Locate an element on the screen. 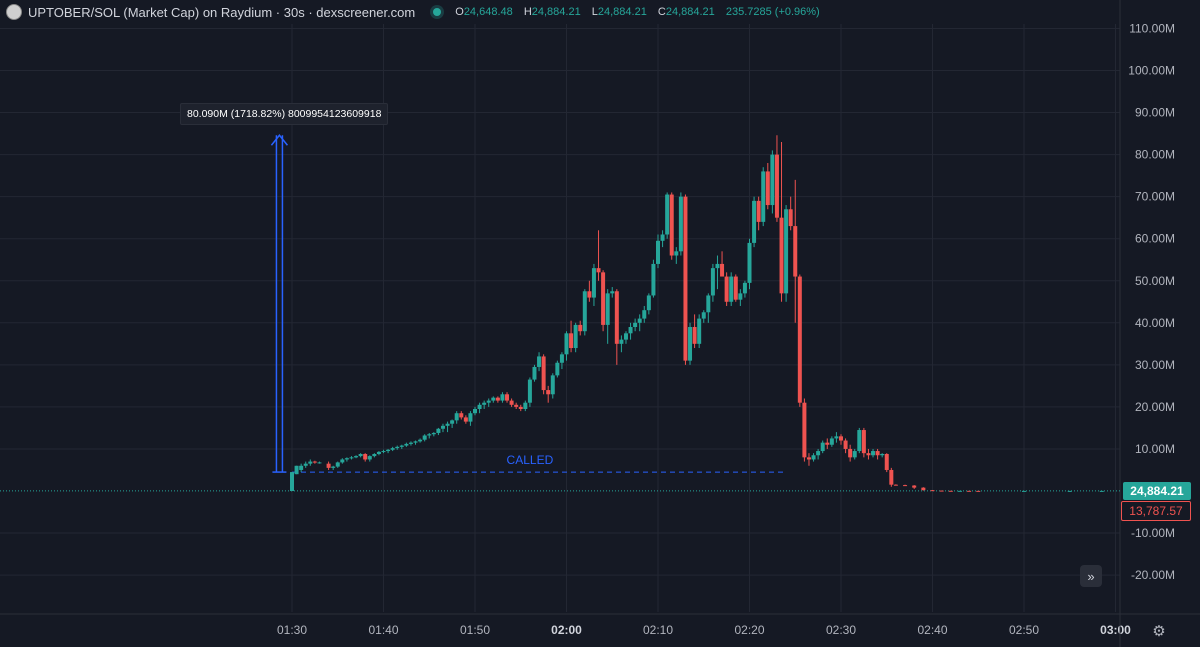 This screenshot has height=647, width=1200. price-axis-label: 60.00M is located at coordinates (1155, 239).